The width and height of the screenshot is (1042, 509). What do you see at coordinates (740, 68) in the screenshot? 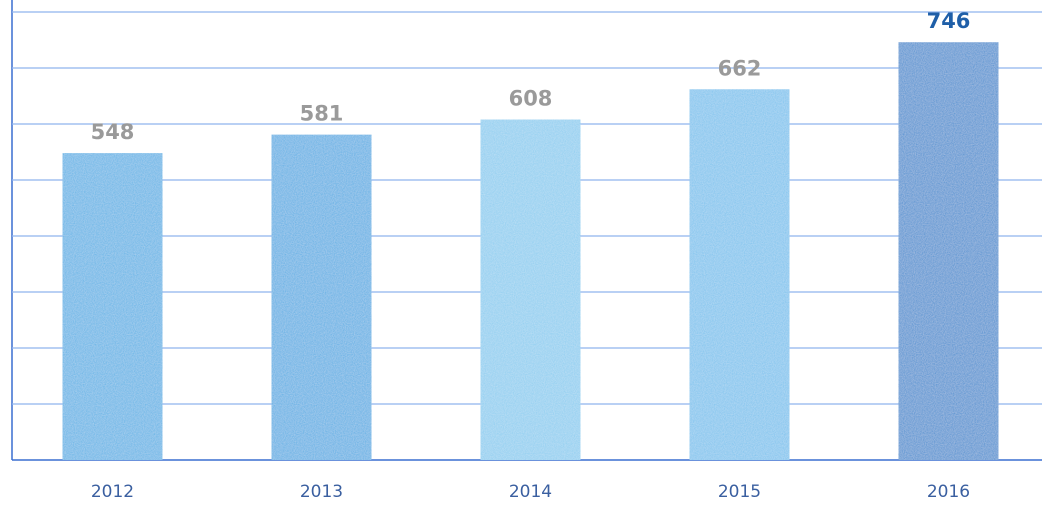
I see `value-label: 662` at bounding box center [740, 68].